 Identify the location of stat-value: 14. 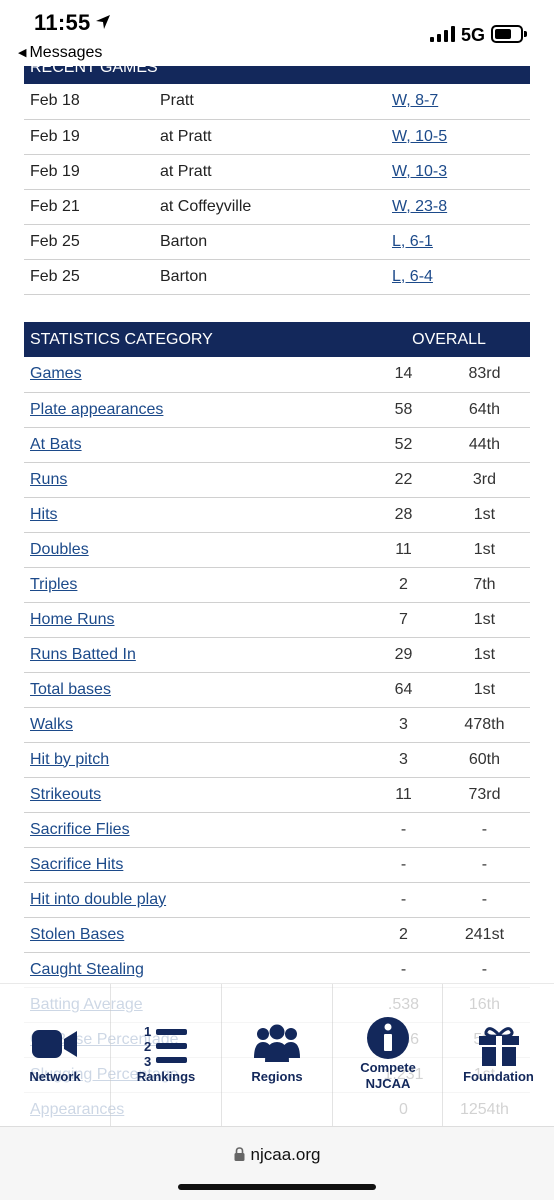
(403, 375).